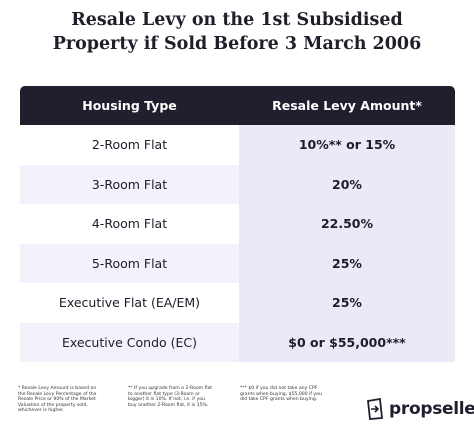 The image size is (474, 433). What do you see at coordinates (129, 145) in the screenshot?
I see `type-cell: 2-Room Flat` at bounding box center [129, 145].